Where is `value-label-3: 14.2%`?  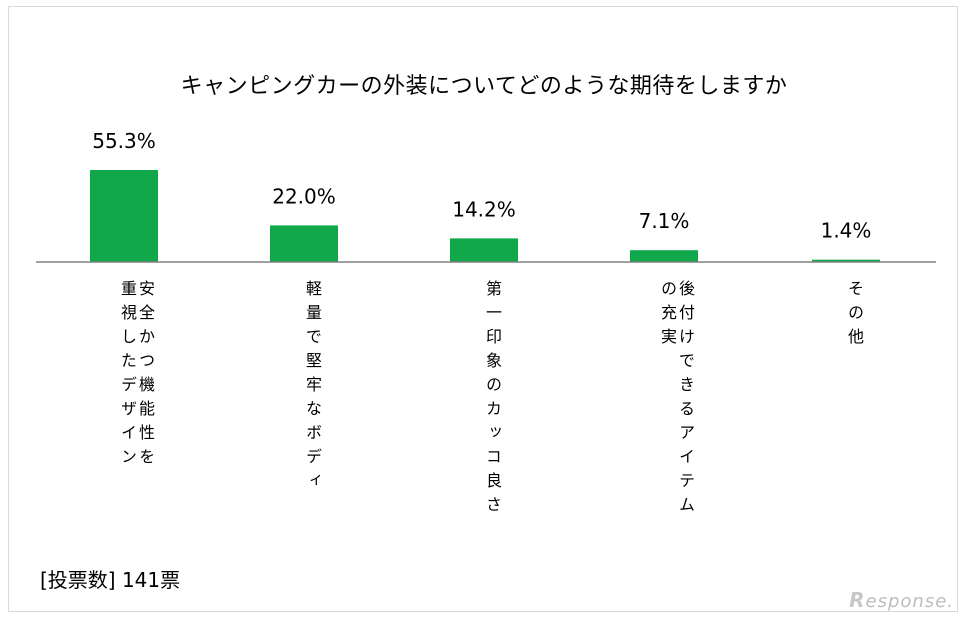 value-label-3: 14.2% is located at coordinates (484, 209).